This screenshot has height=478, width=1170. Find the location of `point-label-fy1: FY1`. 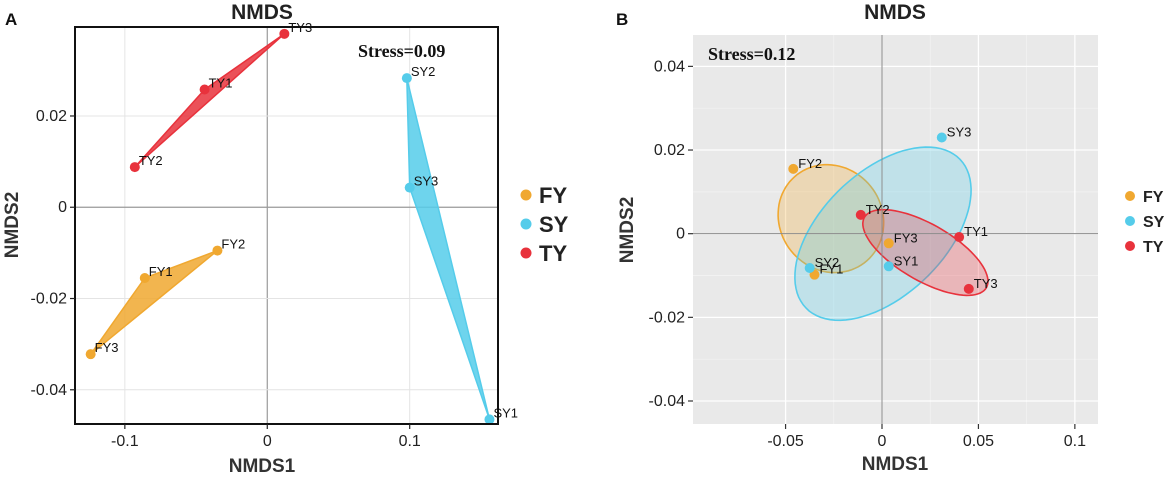

point-label-fy1: FY1 is located at coordinates (161, 271).